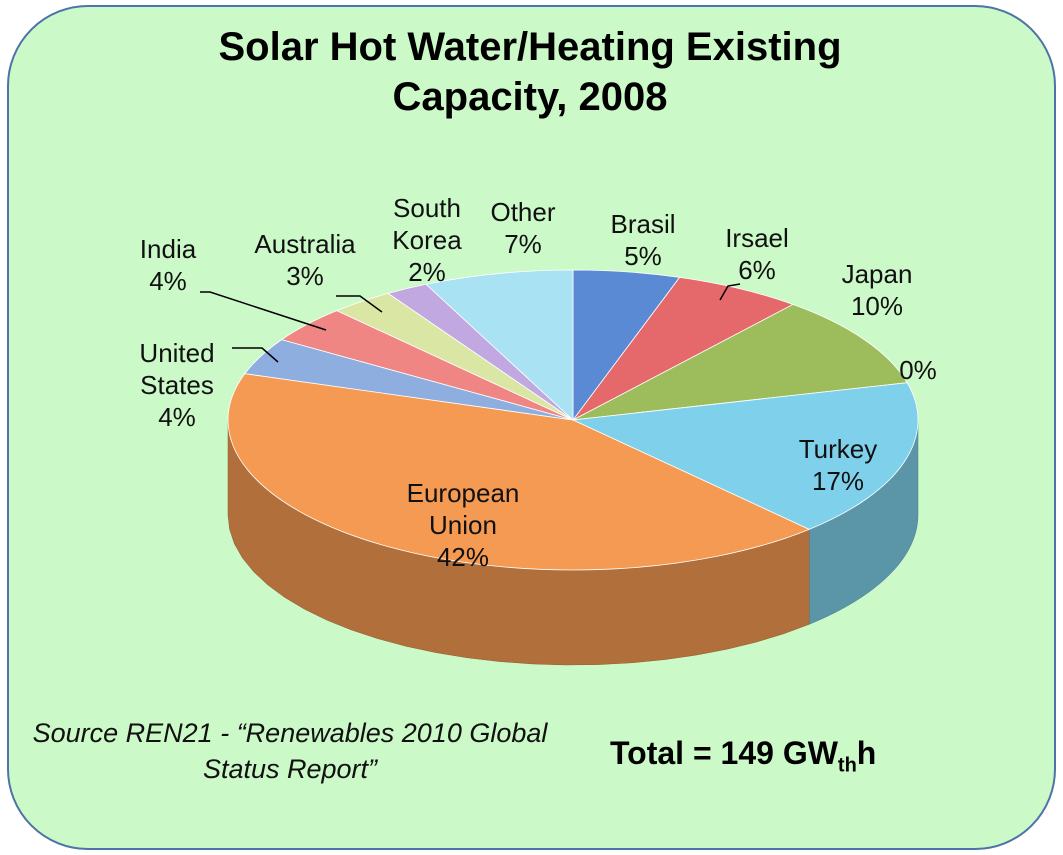 The image size is (1063, 855). I want to click on slice-label: 0%, so click(918, 370).